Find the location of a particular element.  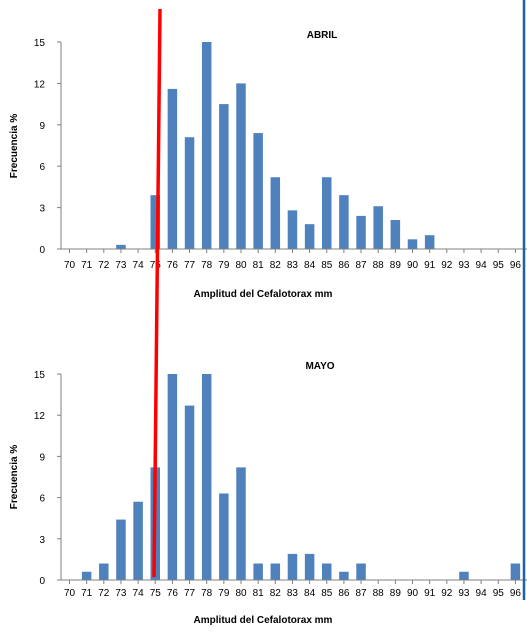

abril-x-tick-label-95: 95 is located at coordinates (499, 265).